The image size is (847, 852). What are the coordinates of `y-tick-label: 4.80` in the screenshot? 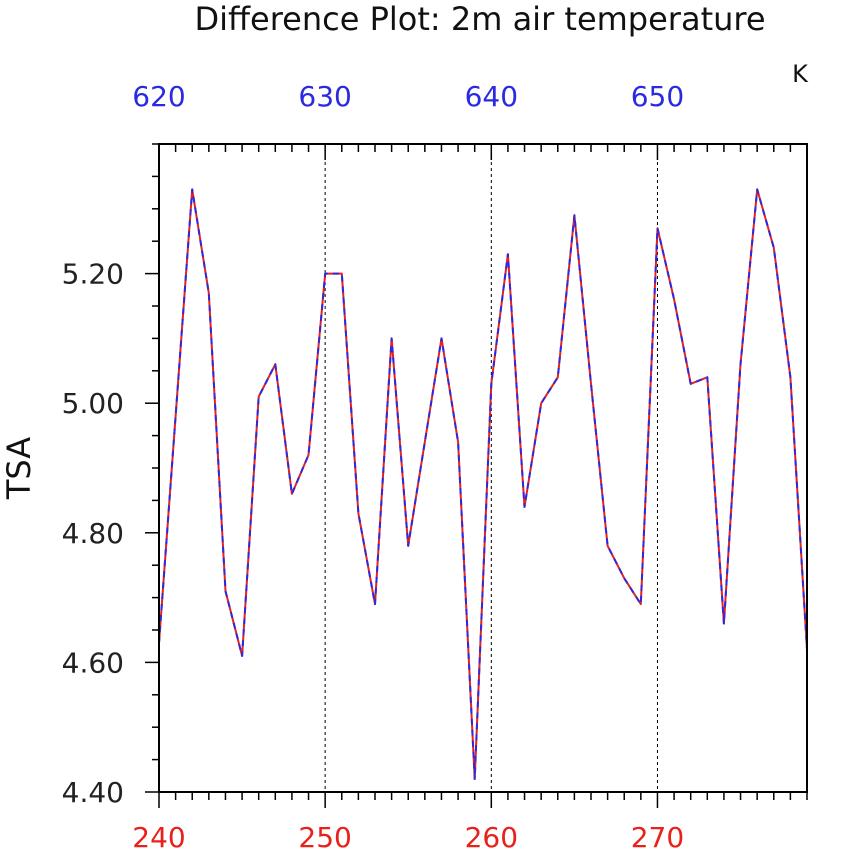 It's located at (93, 533).